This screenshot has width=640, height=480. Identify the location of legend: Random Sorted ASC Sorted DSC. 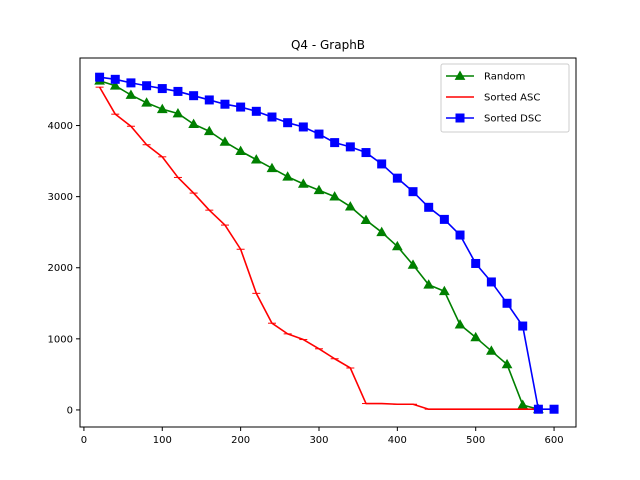
(505, 98).